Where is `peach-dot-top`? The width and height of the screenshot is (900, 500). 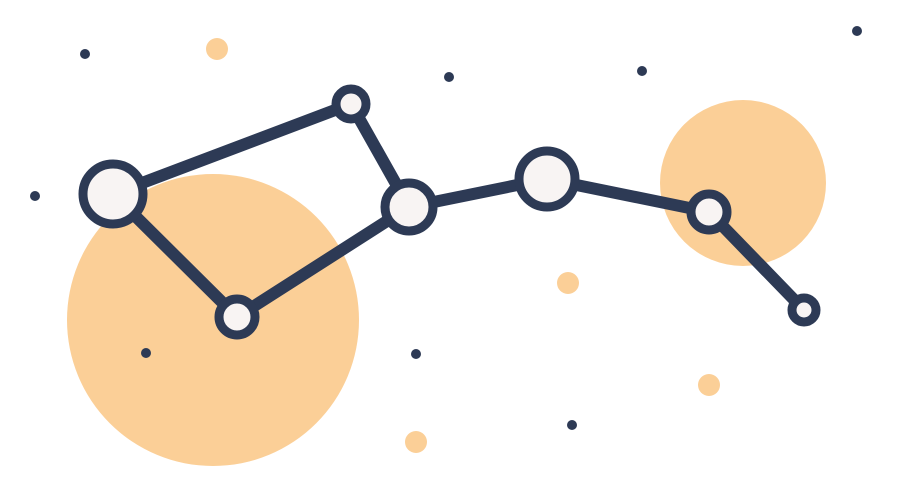
peach-dot-top is located at coordinates (217, 49).